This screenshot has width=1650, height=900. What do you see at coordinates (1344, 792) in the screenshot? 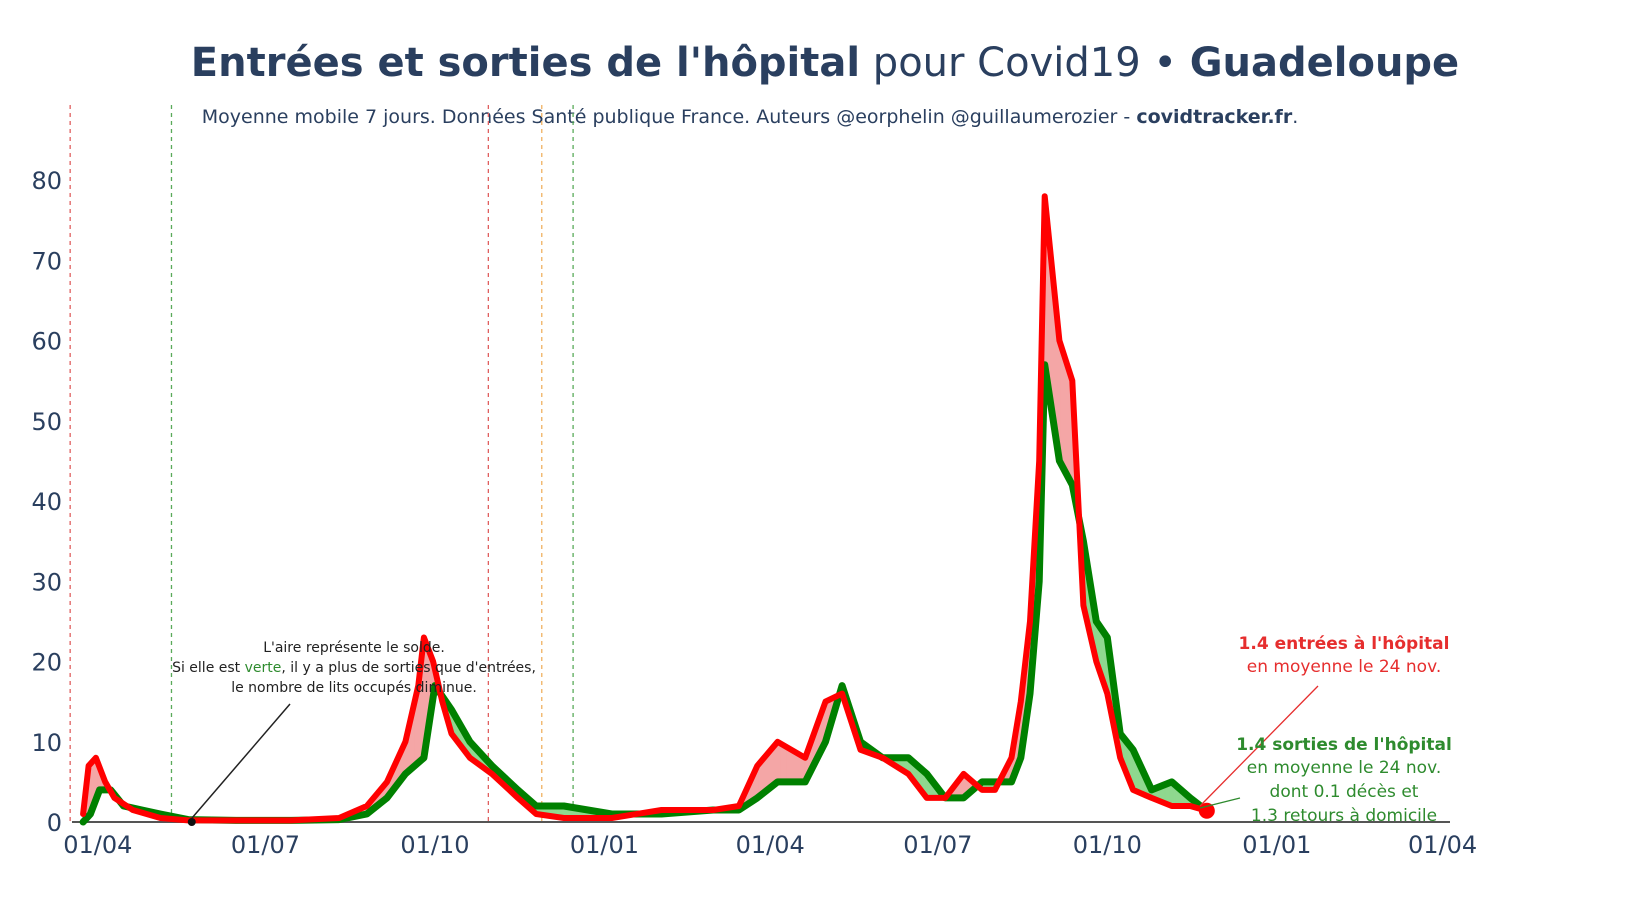
I see `exits-deaths-label: dont 0.1 décès et` at bounding box center [1344, 792].